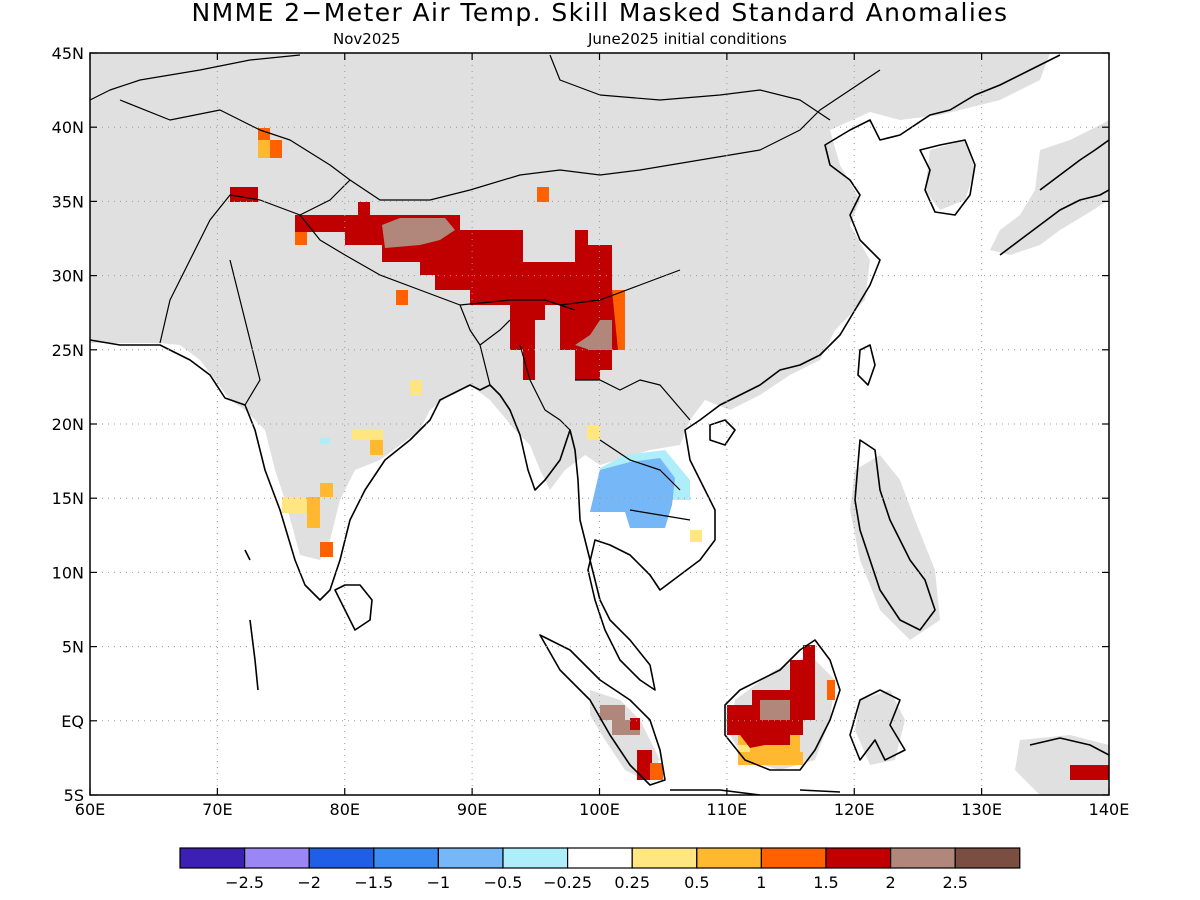 The image size is (1200, 900). What do you see at coordinates (72, 721) in the screenshot?
I see `lat-tick-label: EQ` at bounding box center [72, 721].